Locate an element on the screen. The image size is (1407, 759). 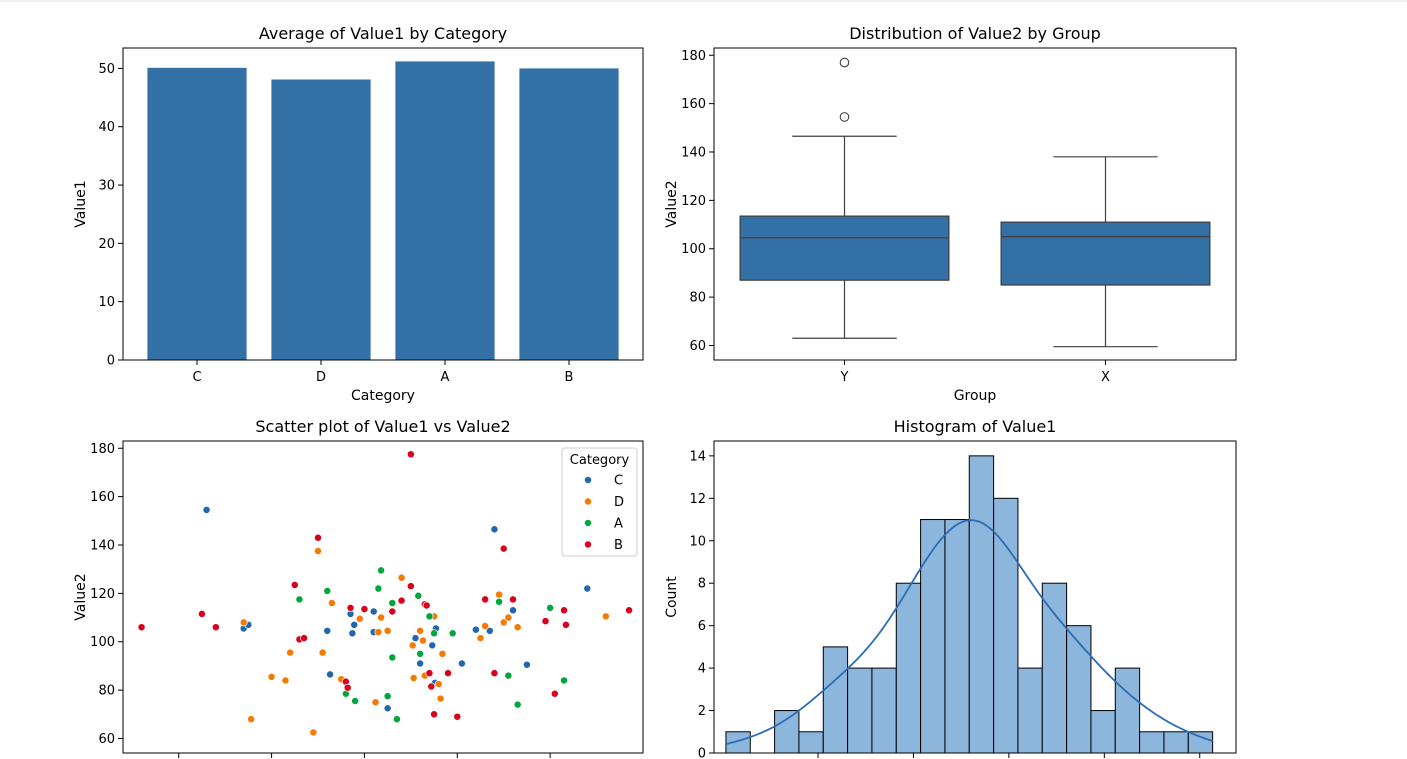
y-tick-label: 10 is located at coordinates (106, 302).